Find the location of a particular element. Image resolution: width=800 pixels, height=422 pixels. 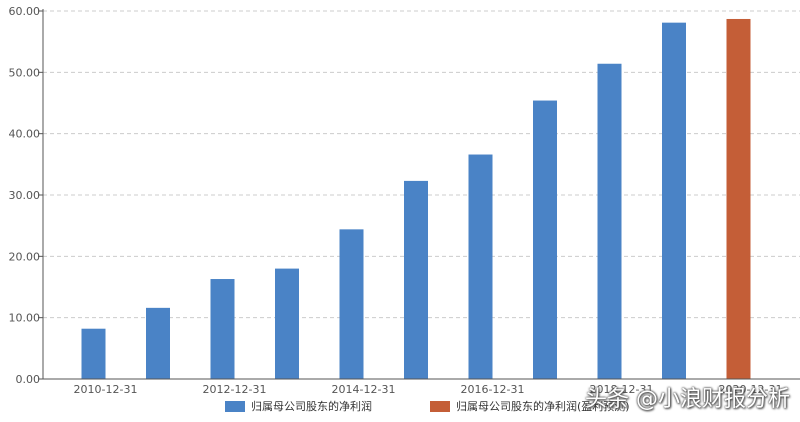

legend-item-forecast: 归属母公司股东的净利润(盈利预测) is located at coordinates (530, 406).